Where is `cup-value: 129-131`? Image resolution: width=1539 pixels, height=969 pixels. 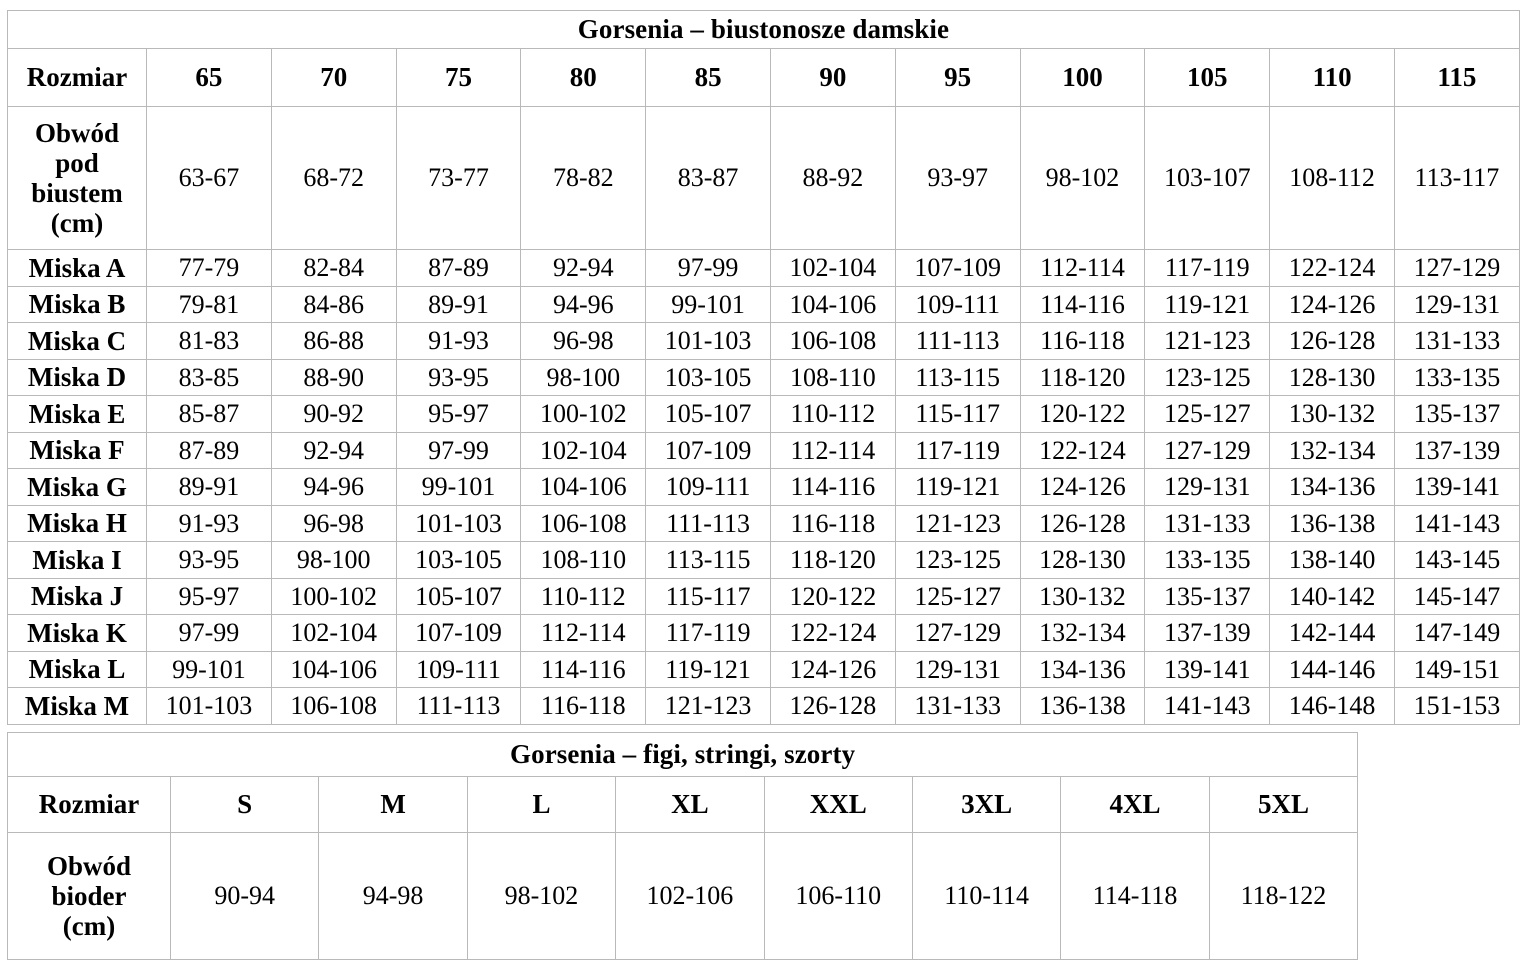
cup-value: 129-131 is located at coordinates (957, 669).